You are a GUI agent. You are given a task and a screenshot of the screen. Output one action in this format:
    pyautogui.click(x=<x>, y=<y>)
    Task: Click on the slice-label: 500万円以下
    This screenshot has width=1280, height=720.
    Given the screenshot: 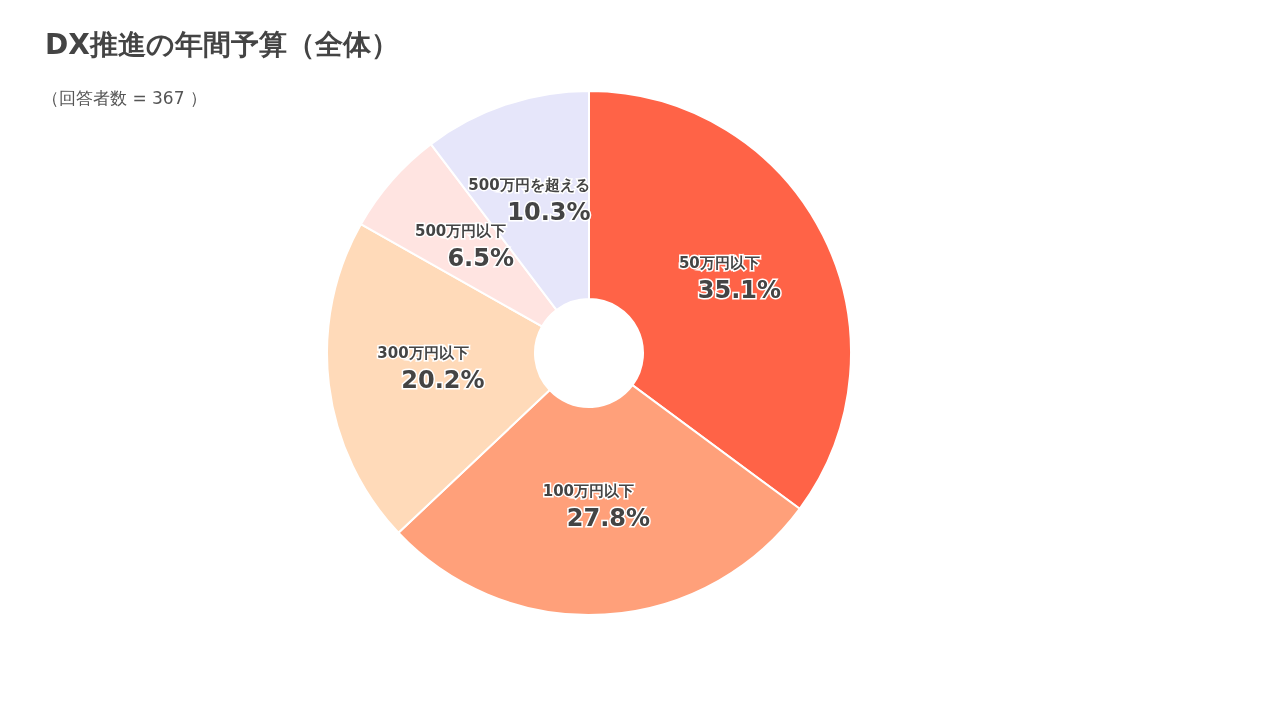 What is the action you would take?
    pyautogui.click(x=461, y=230)
    